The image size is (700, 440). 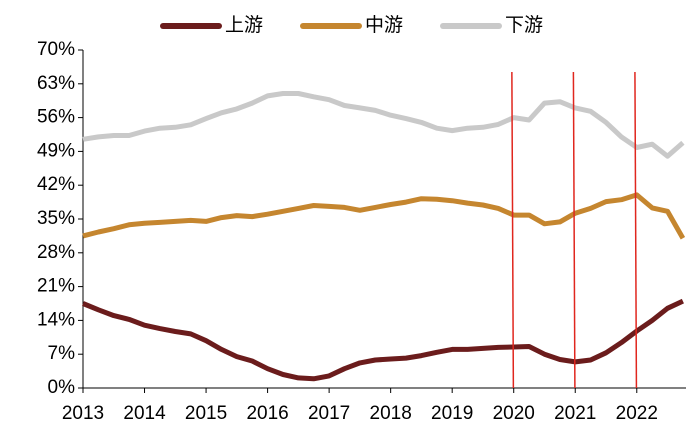 I want to click on x-tick-label: 2018, so click(x=391, y=413).